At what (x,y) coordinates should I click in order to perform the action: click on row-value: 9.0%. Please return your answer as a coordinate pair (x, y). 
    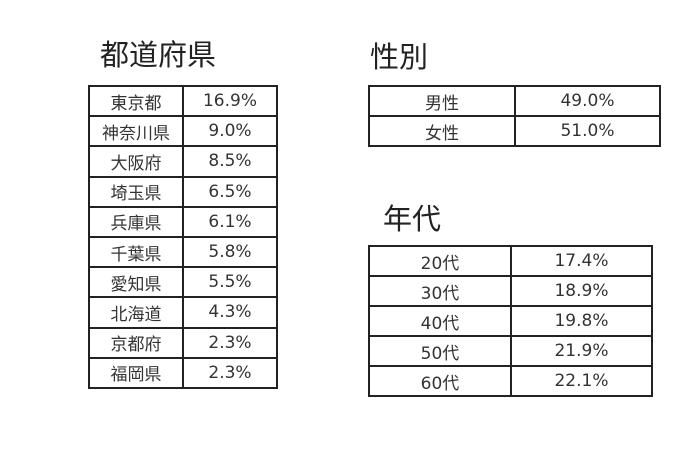
    Looking at the image, I should click on (230, 131).